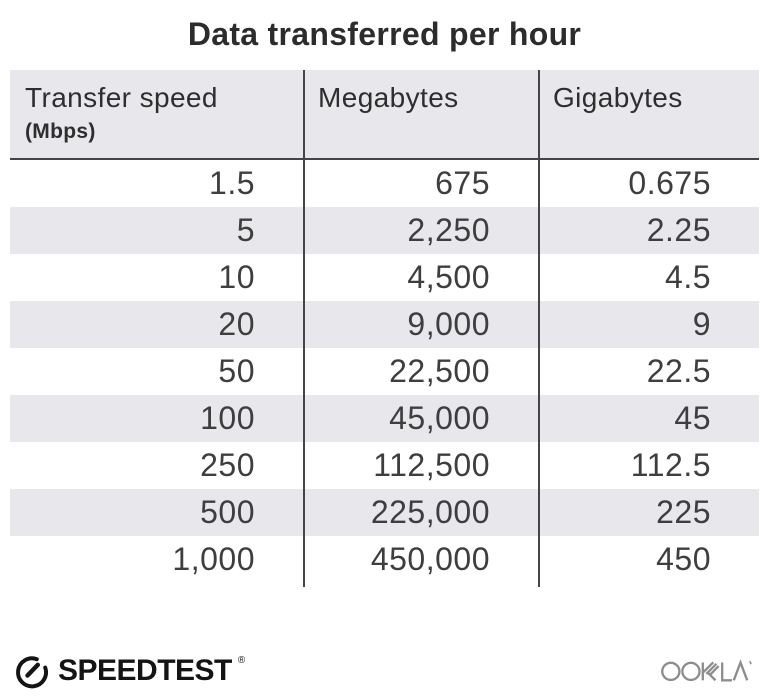 This screenshot has height=698, width=769. What do you see at coordinates (384, 34) in the screenshot?
I see `page-title: Data transferred per hour` at bounding box center [384, 34].